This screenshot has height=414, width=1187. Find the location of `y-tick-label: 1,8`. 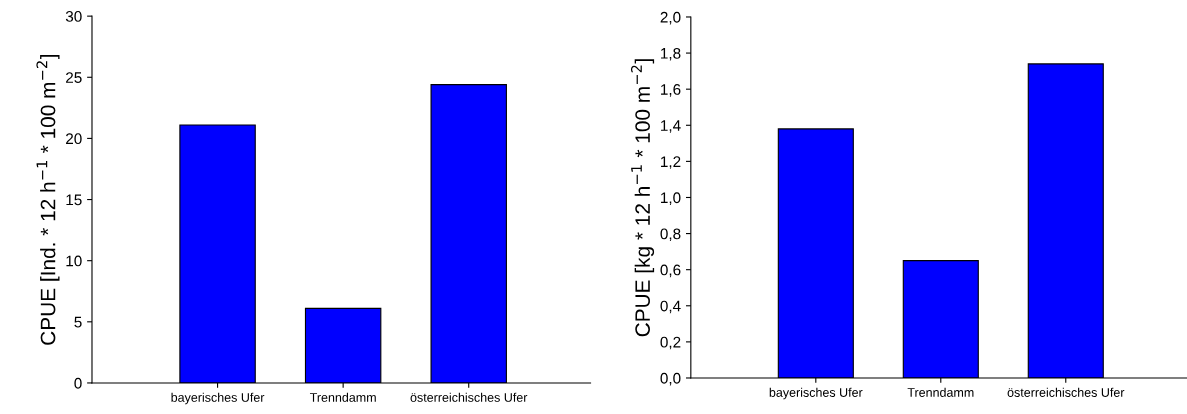

y-tick-label: 1,8 is located at coordinates (671, 54).